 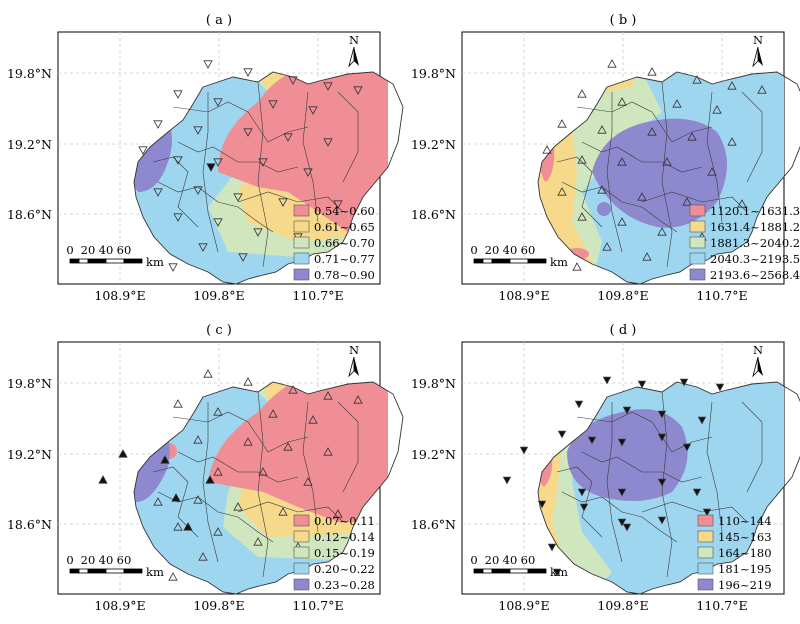 I want to click on legend-entry: 164~180, so click(x=734, y=553).